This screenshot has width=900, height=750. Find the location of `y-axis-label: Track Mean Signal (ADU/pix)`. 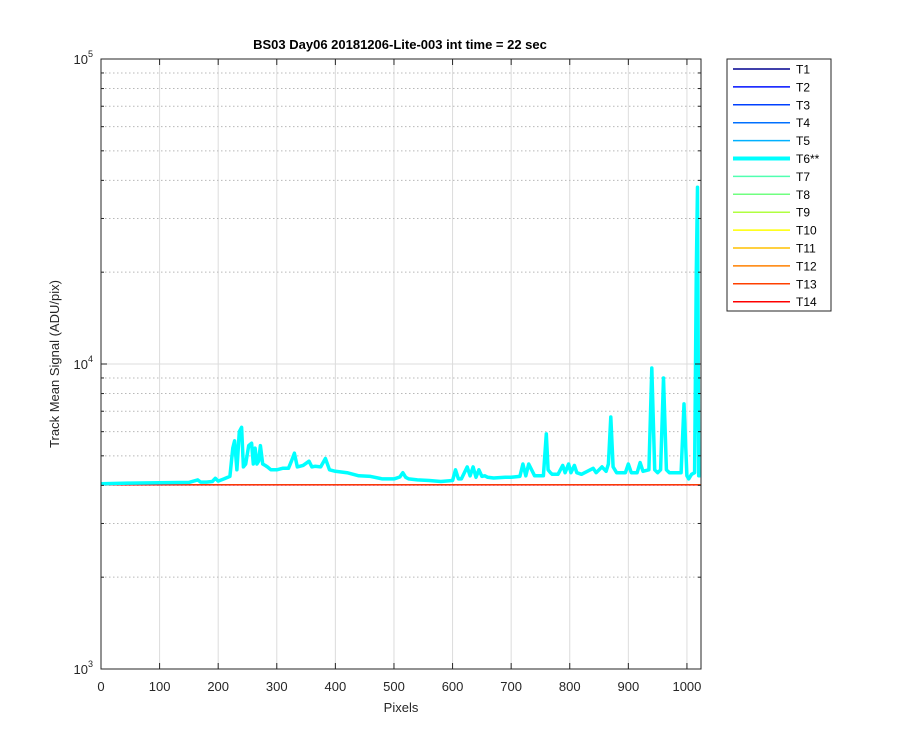

y-axis-label: Track Mean Signal (ADU/pix) is located at coordinates (54, 364).